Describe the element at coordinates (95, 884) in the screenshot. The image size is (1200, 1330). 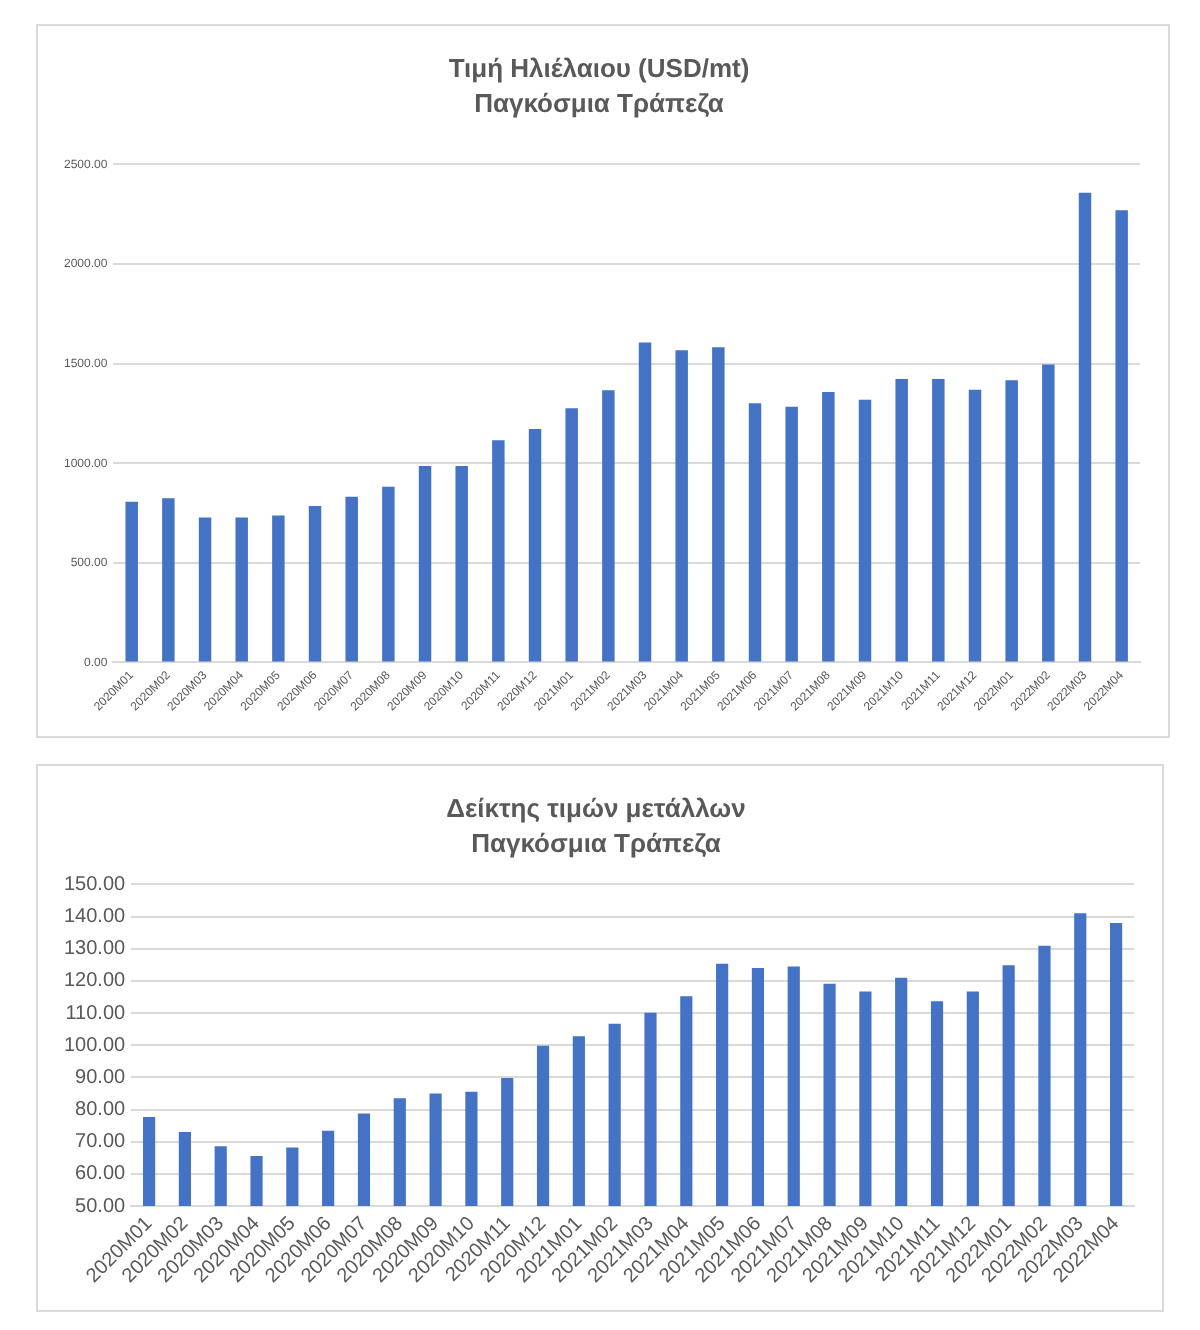
I see `y-tick-label: 150.00` at that location.